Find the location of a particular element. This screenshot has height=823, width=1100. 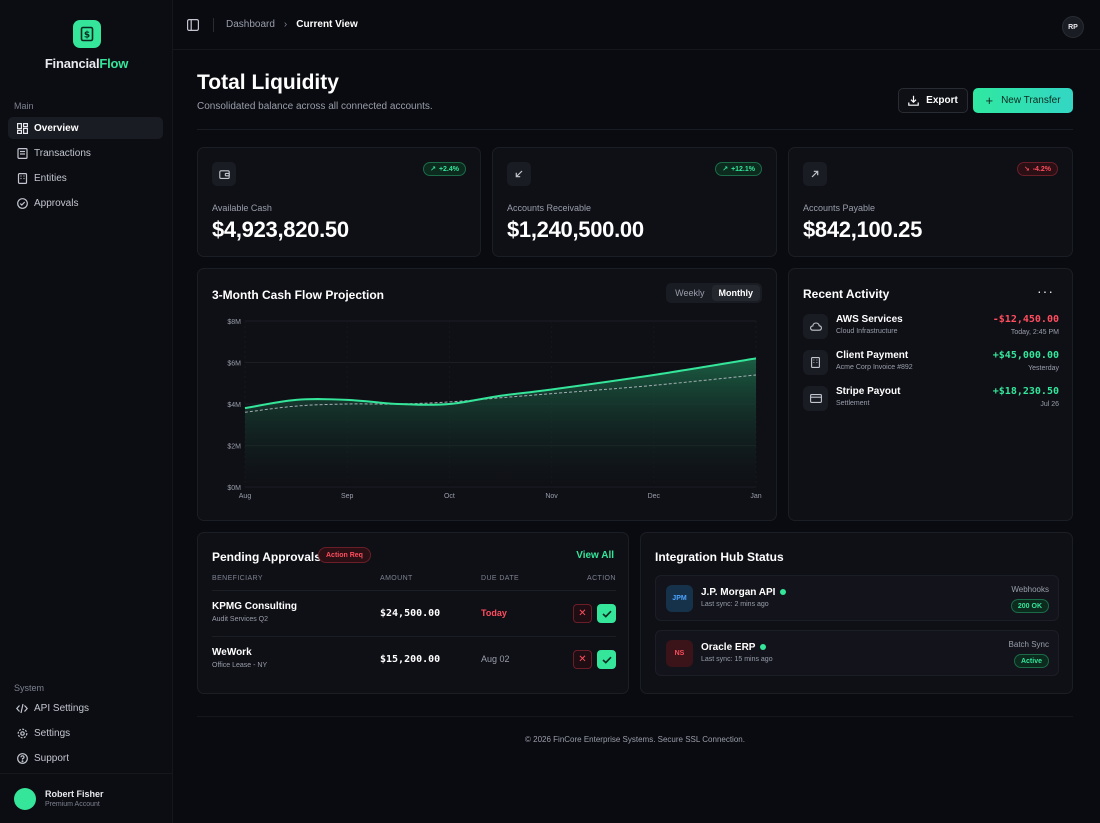

activity-time: Yesterday is located at coordinates (1043, 368).